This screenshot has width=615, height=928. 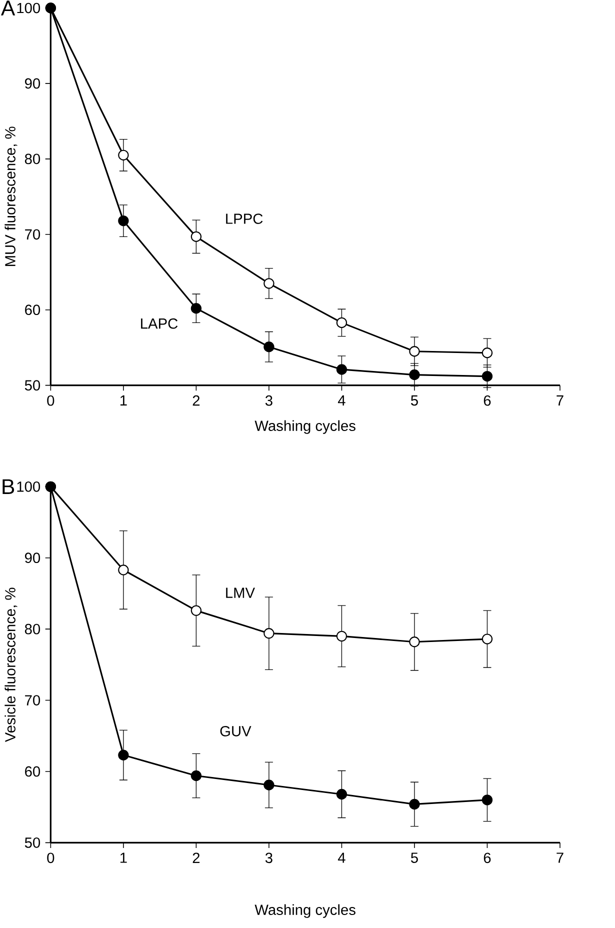 I want to click on chart-title: B, so click(x=8, y=486).